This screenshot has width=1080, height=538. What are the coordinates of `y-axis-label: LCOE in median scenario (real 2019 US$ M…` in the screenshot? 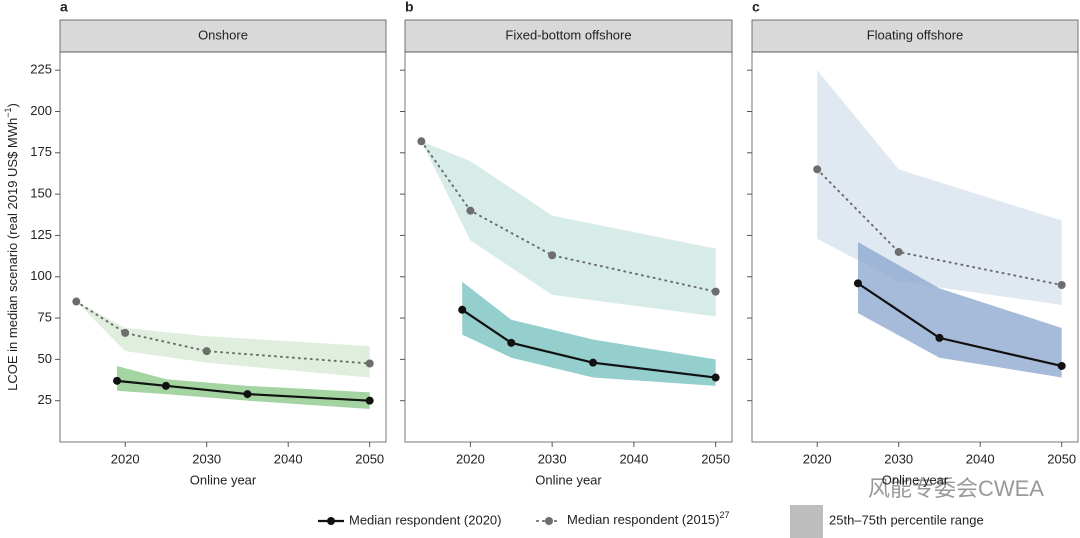 It's located at (11, 247).